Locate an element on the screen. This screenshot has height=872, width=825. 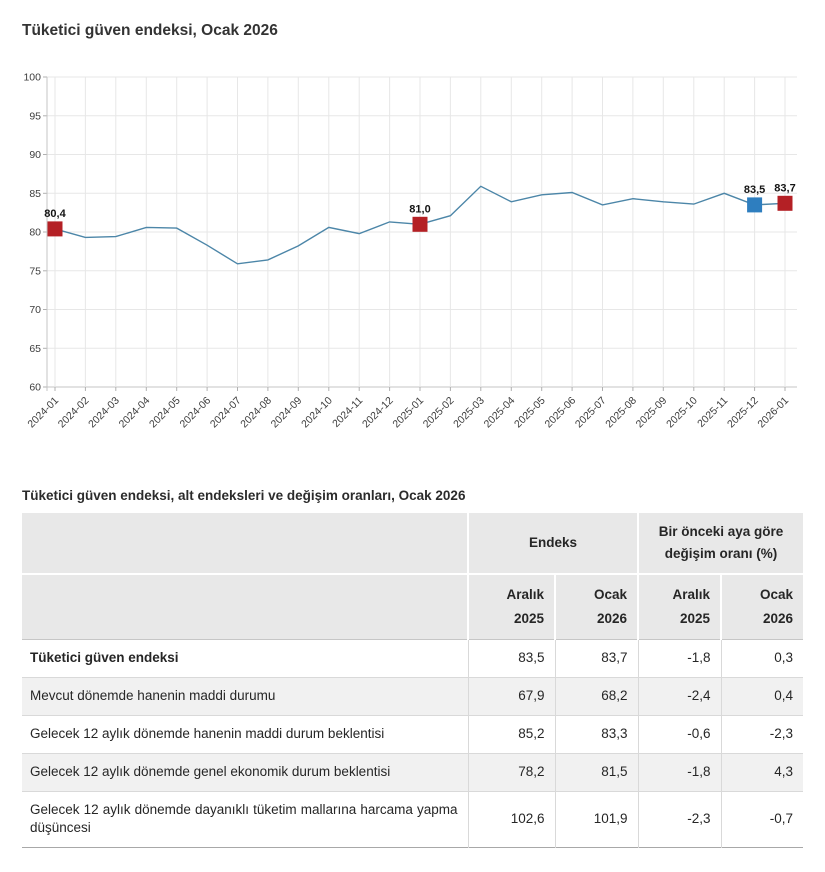
value-cell: -0,6 is located at coordinates (679, 734).